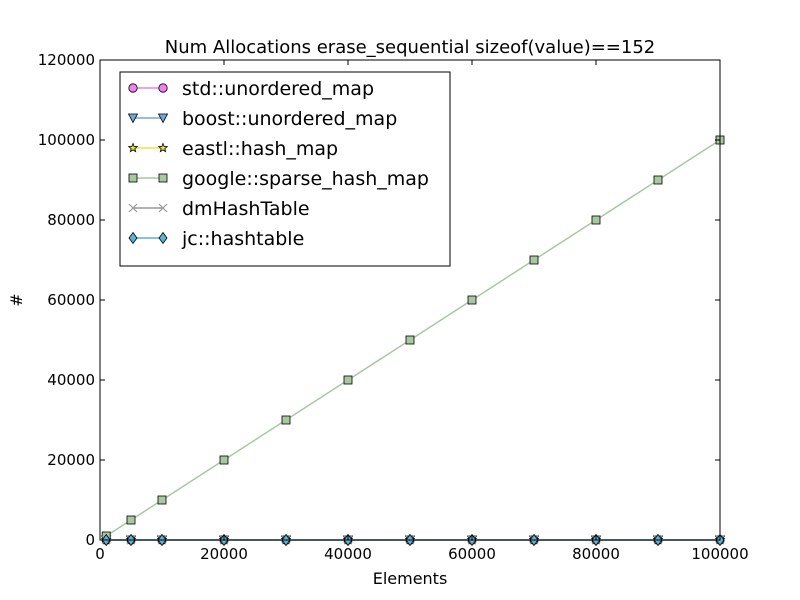  Describe the element at coordinates (260, 149) in the screenshot. I see `legend-label: eastl::hash_map` at that location.